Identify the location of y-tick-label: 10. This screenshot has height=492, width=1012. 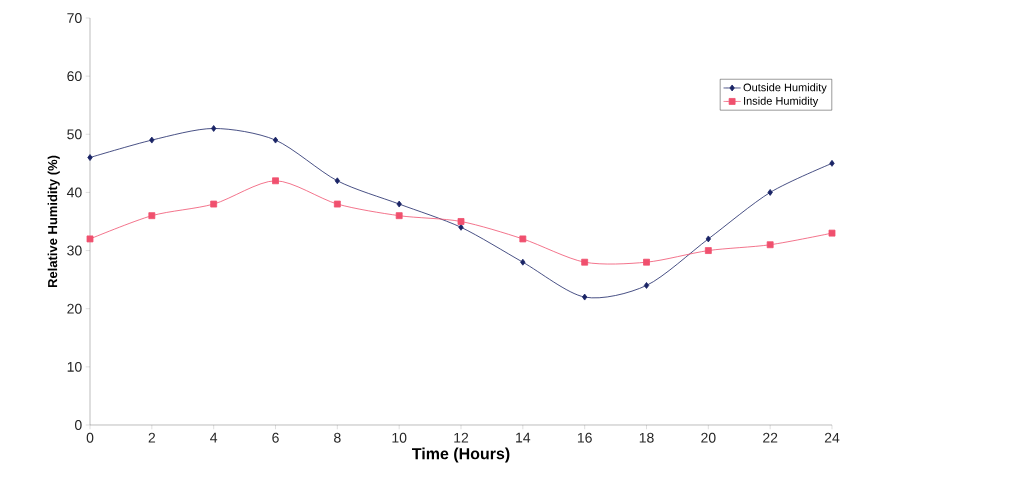
(74, 366).